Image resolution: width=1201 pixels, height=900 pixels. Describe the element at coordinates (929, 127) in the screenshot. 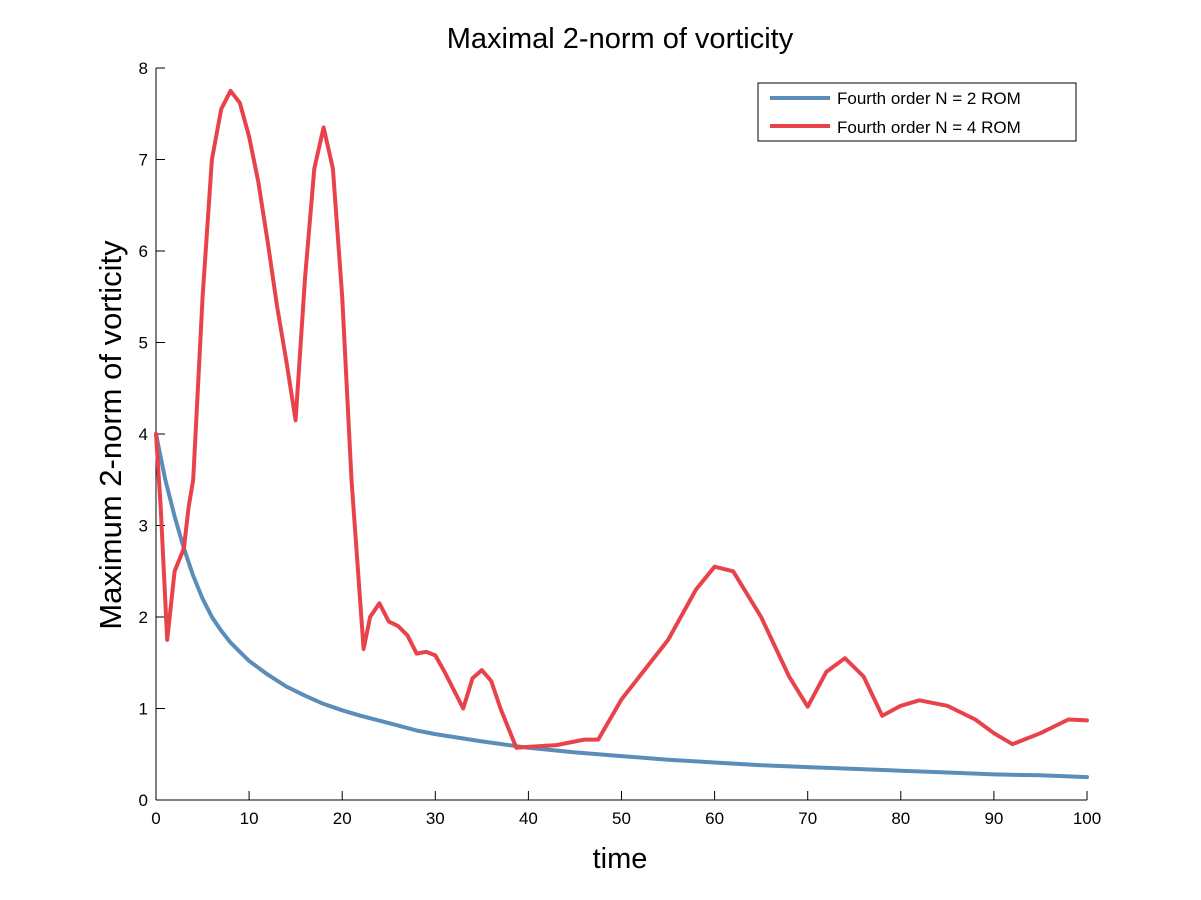

I see `legend-label-n4: Fourth order N = 4 ROM` at that location.